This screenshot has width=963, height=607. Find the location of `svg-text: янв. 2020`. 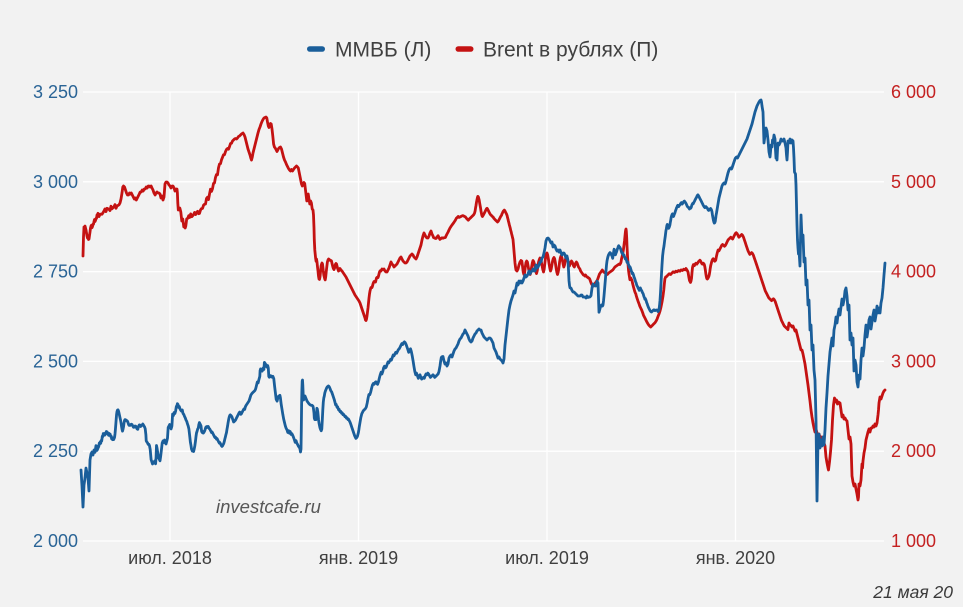

svg-text: янв. 2020 is located at coordinates (735, 558).